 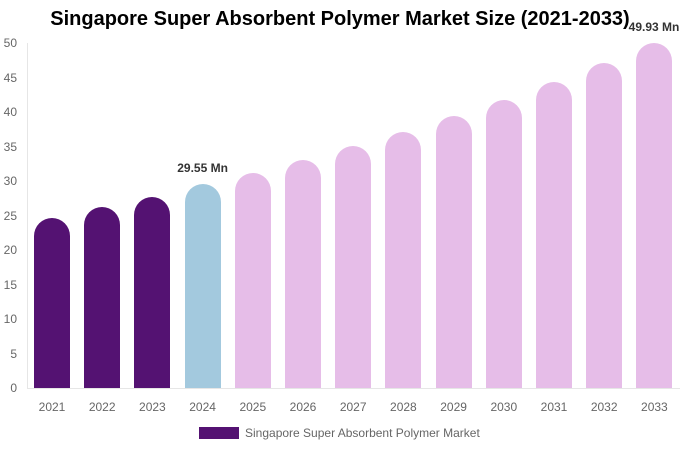 What do you see at coordinates (10, 146) in the screenshot?
I see `y-tick-label: 35` at bounding box center [10, 146].